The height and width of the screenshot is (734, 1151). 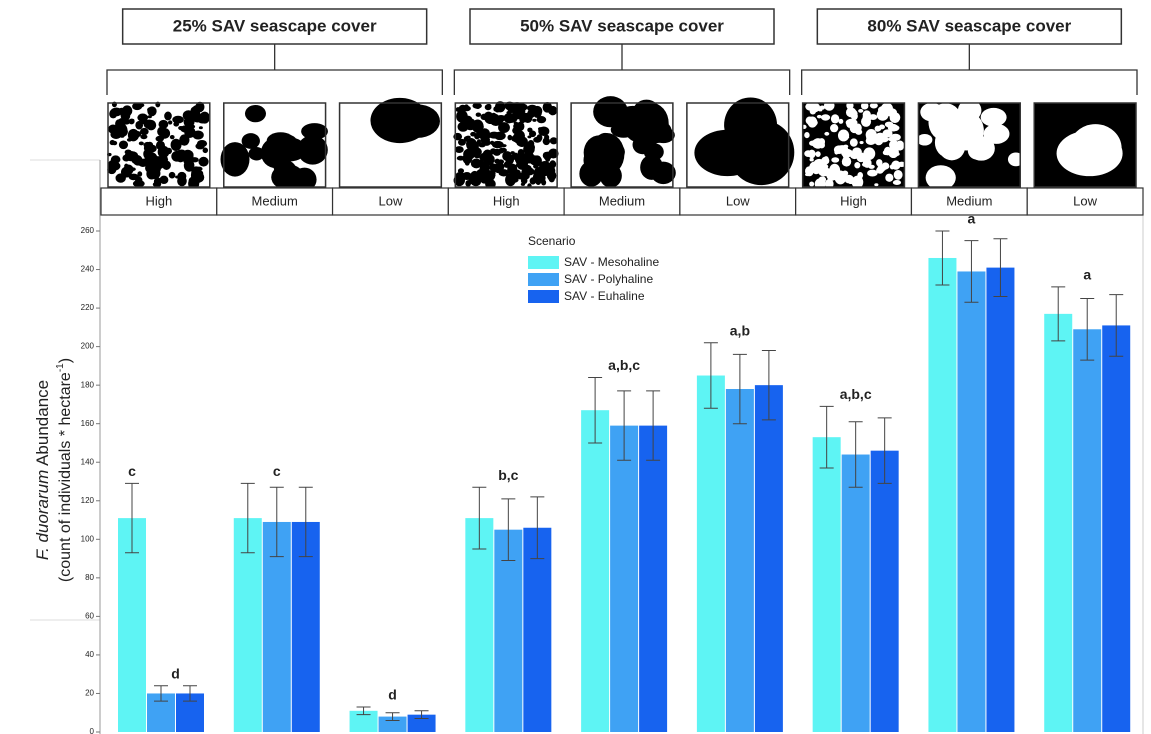 What do you see at coordinates (65, 360) in the screenshot?
I see `unit-close: )` at bounding box center [65, 360].